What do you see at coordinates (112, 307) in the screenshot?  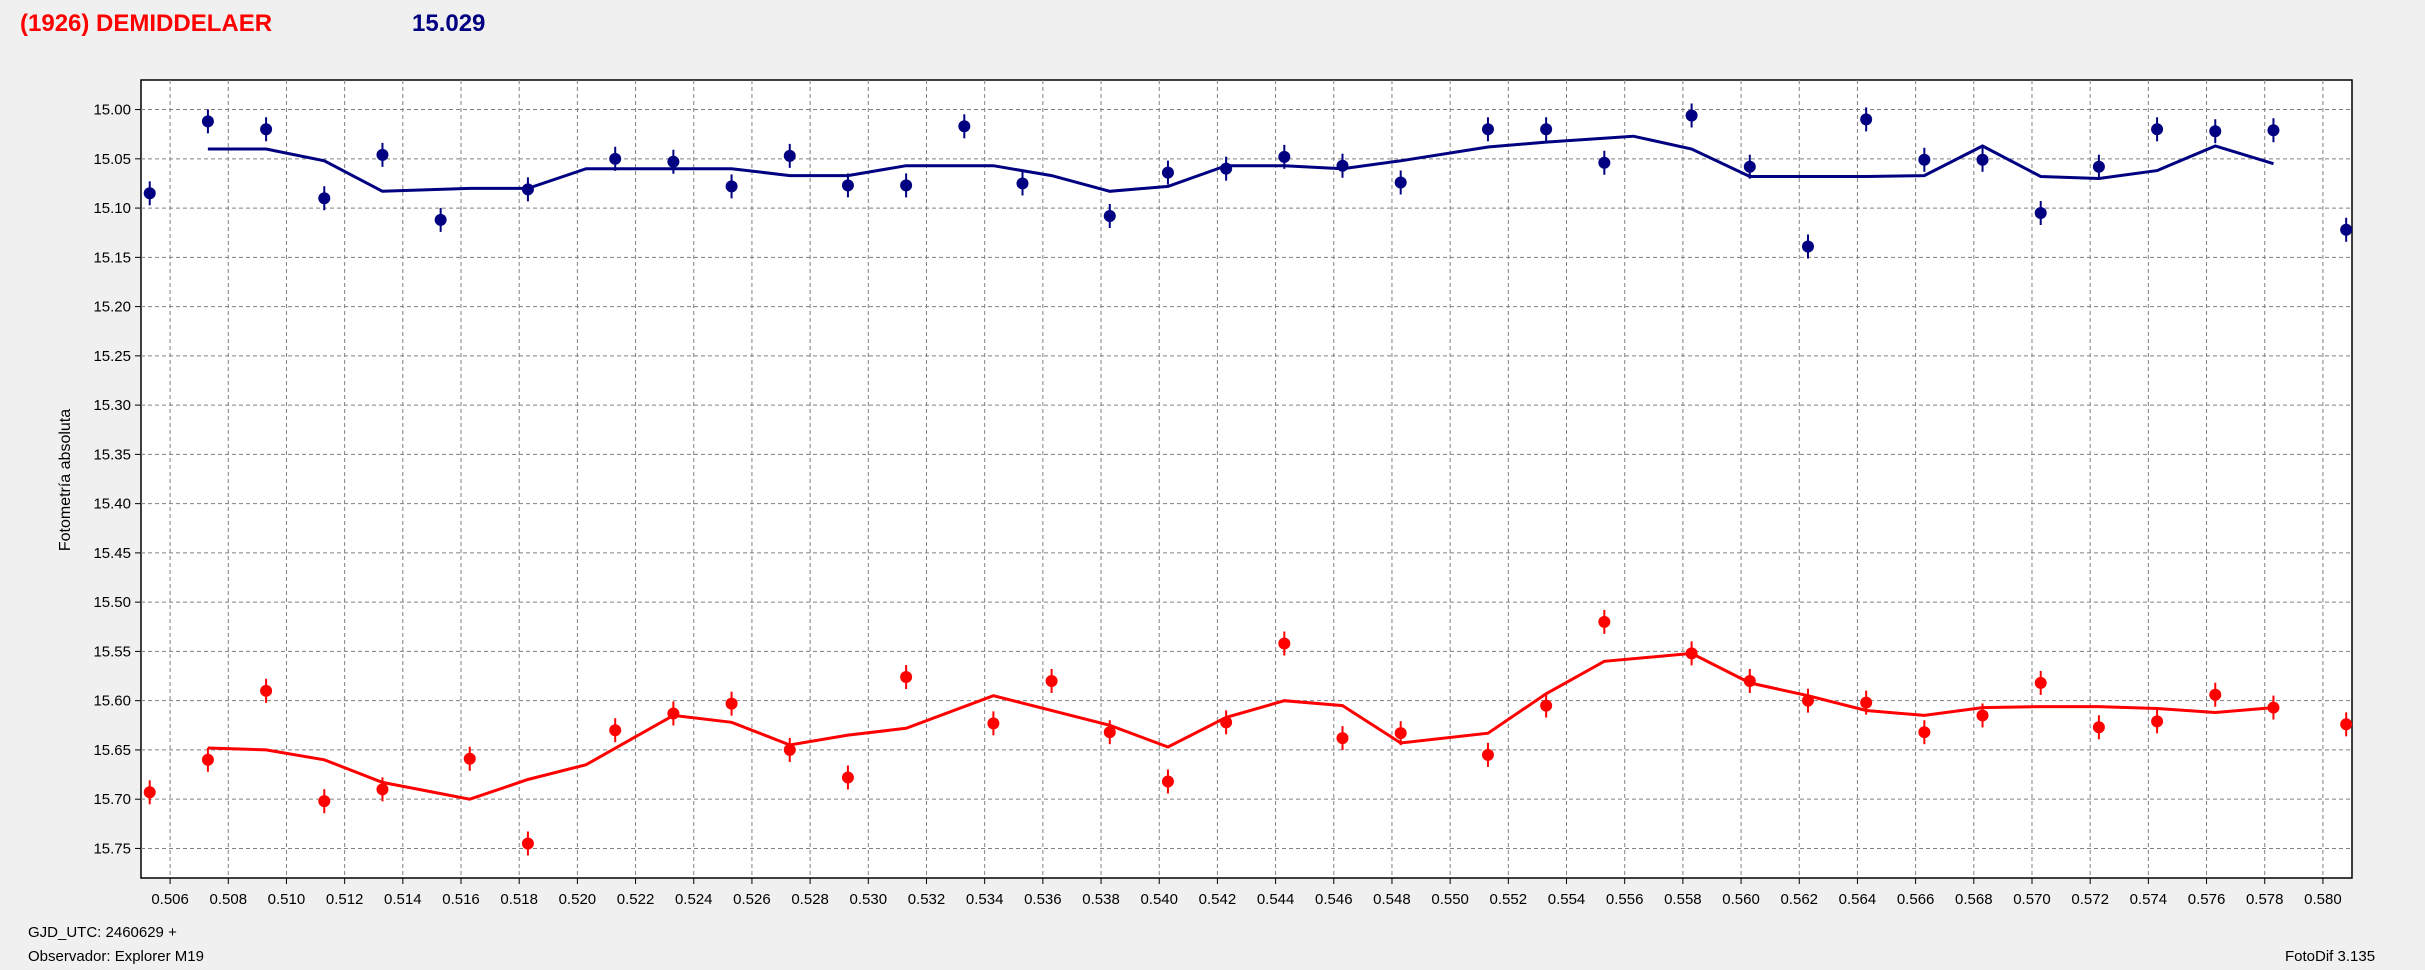 I see `y-tick-label: 15.20` at bounding box center [112, 307].